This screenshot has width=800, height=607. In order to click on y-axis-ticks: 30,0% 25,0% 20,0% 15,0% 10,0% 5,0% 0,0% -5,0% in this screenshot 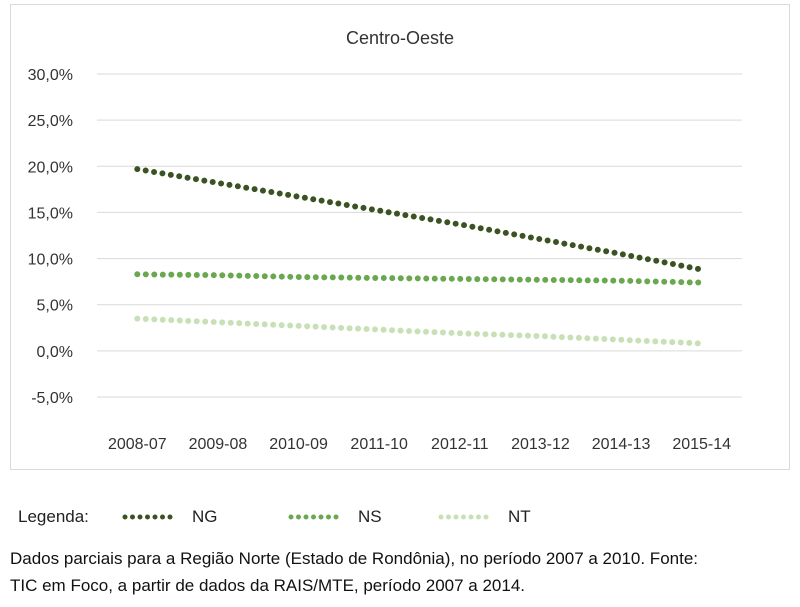, I will do `click(50, 237)`.